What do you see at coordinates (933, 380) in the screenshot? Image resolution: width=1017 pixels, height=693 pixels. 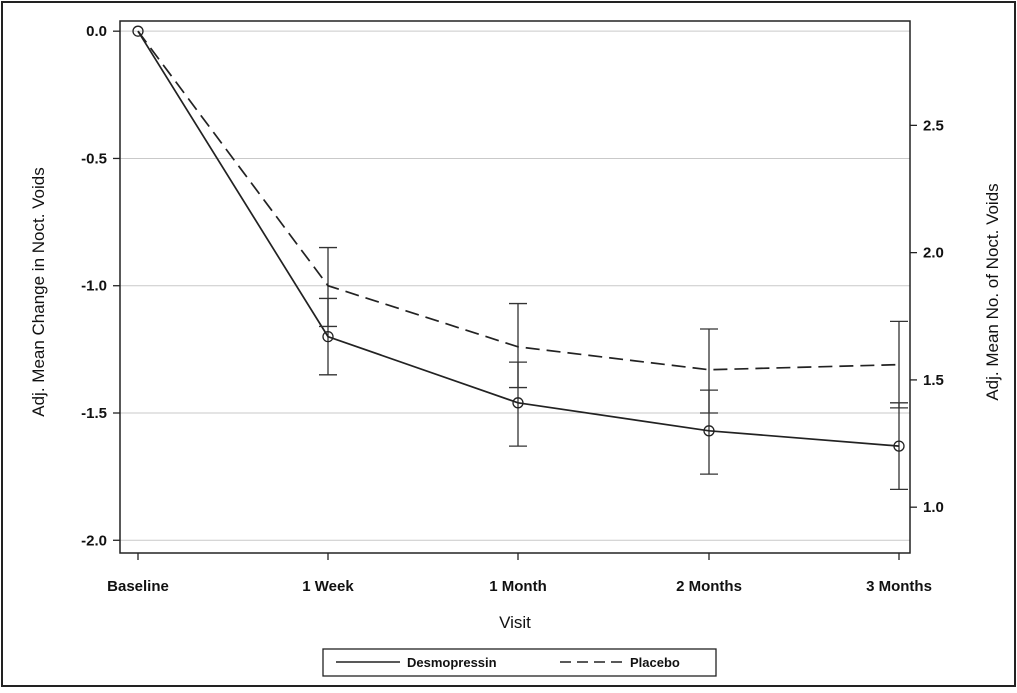 I see `right-y-tick-label: 1.5` at bounding box center [933, 380].